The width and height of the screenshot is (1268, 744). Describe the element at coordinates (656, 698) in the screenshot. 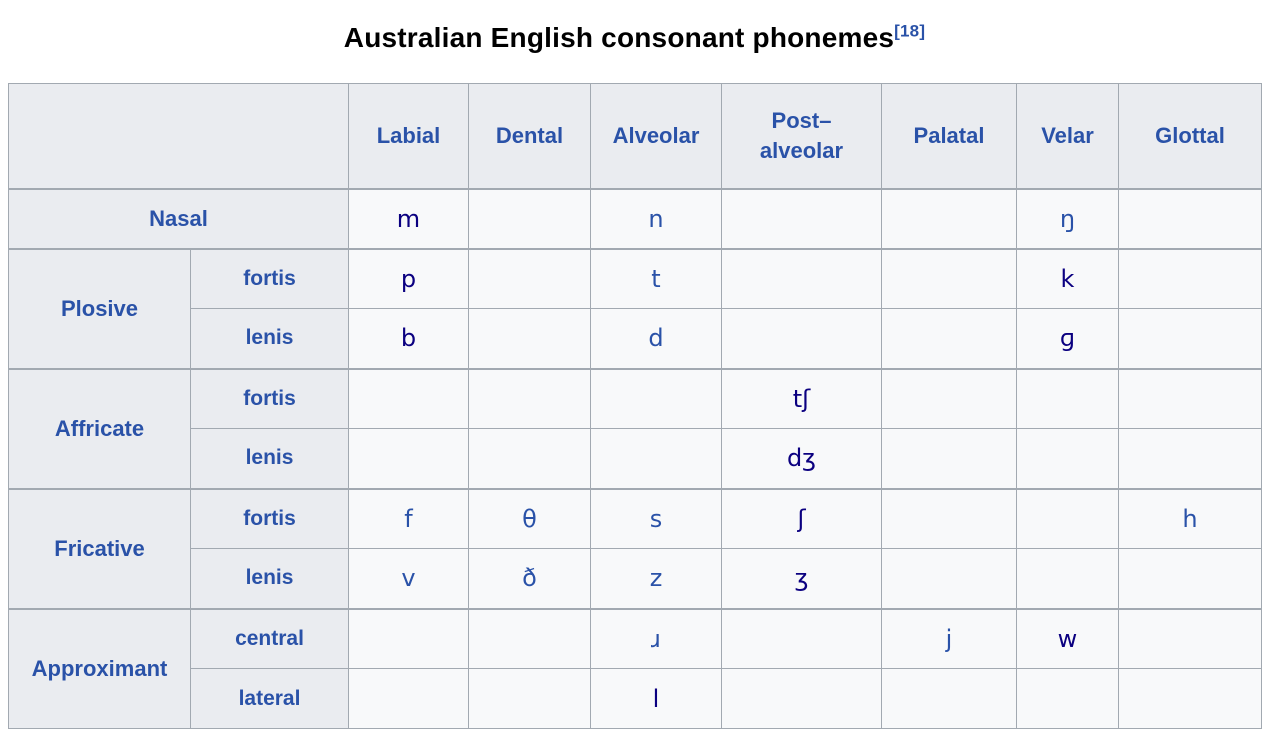

I see `phoneme-l: l` at that location.